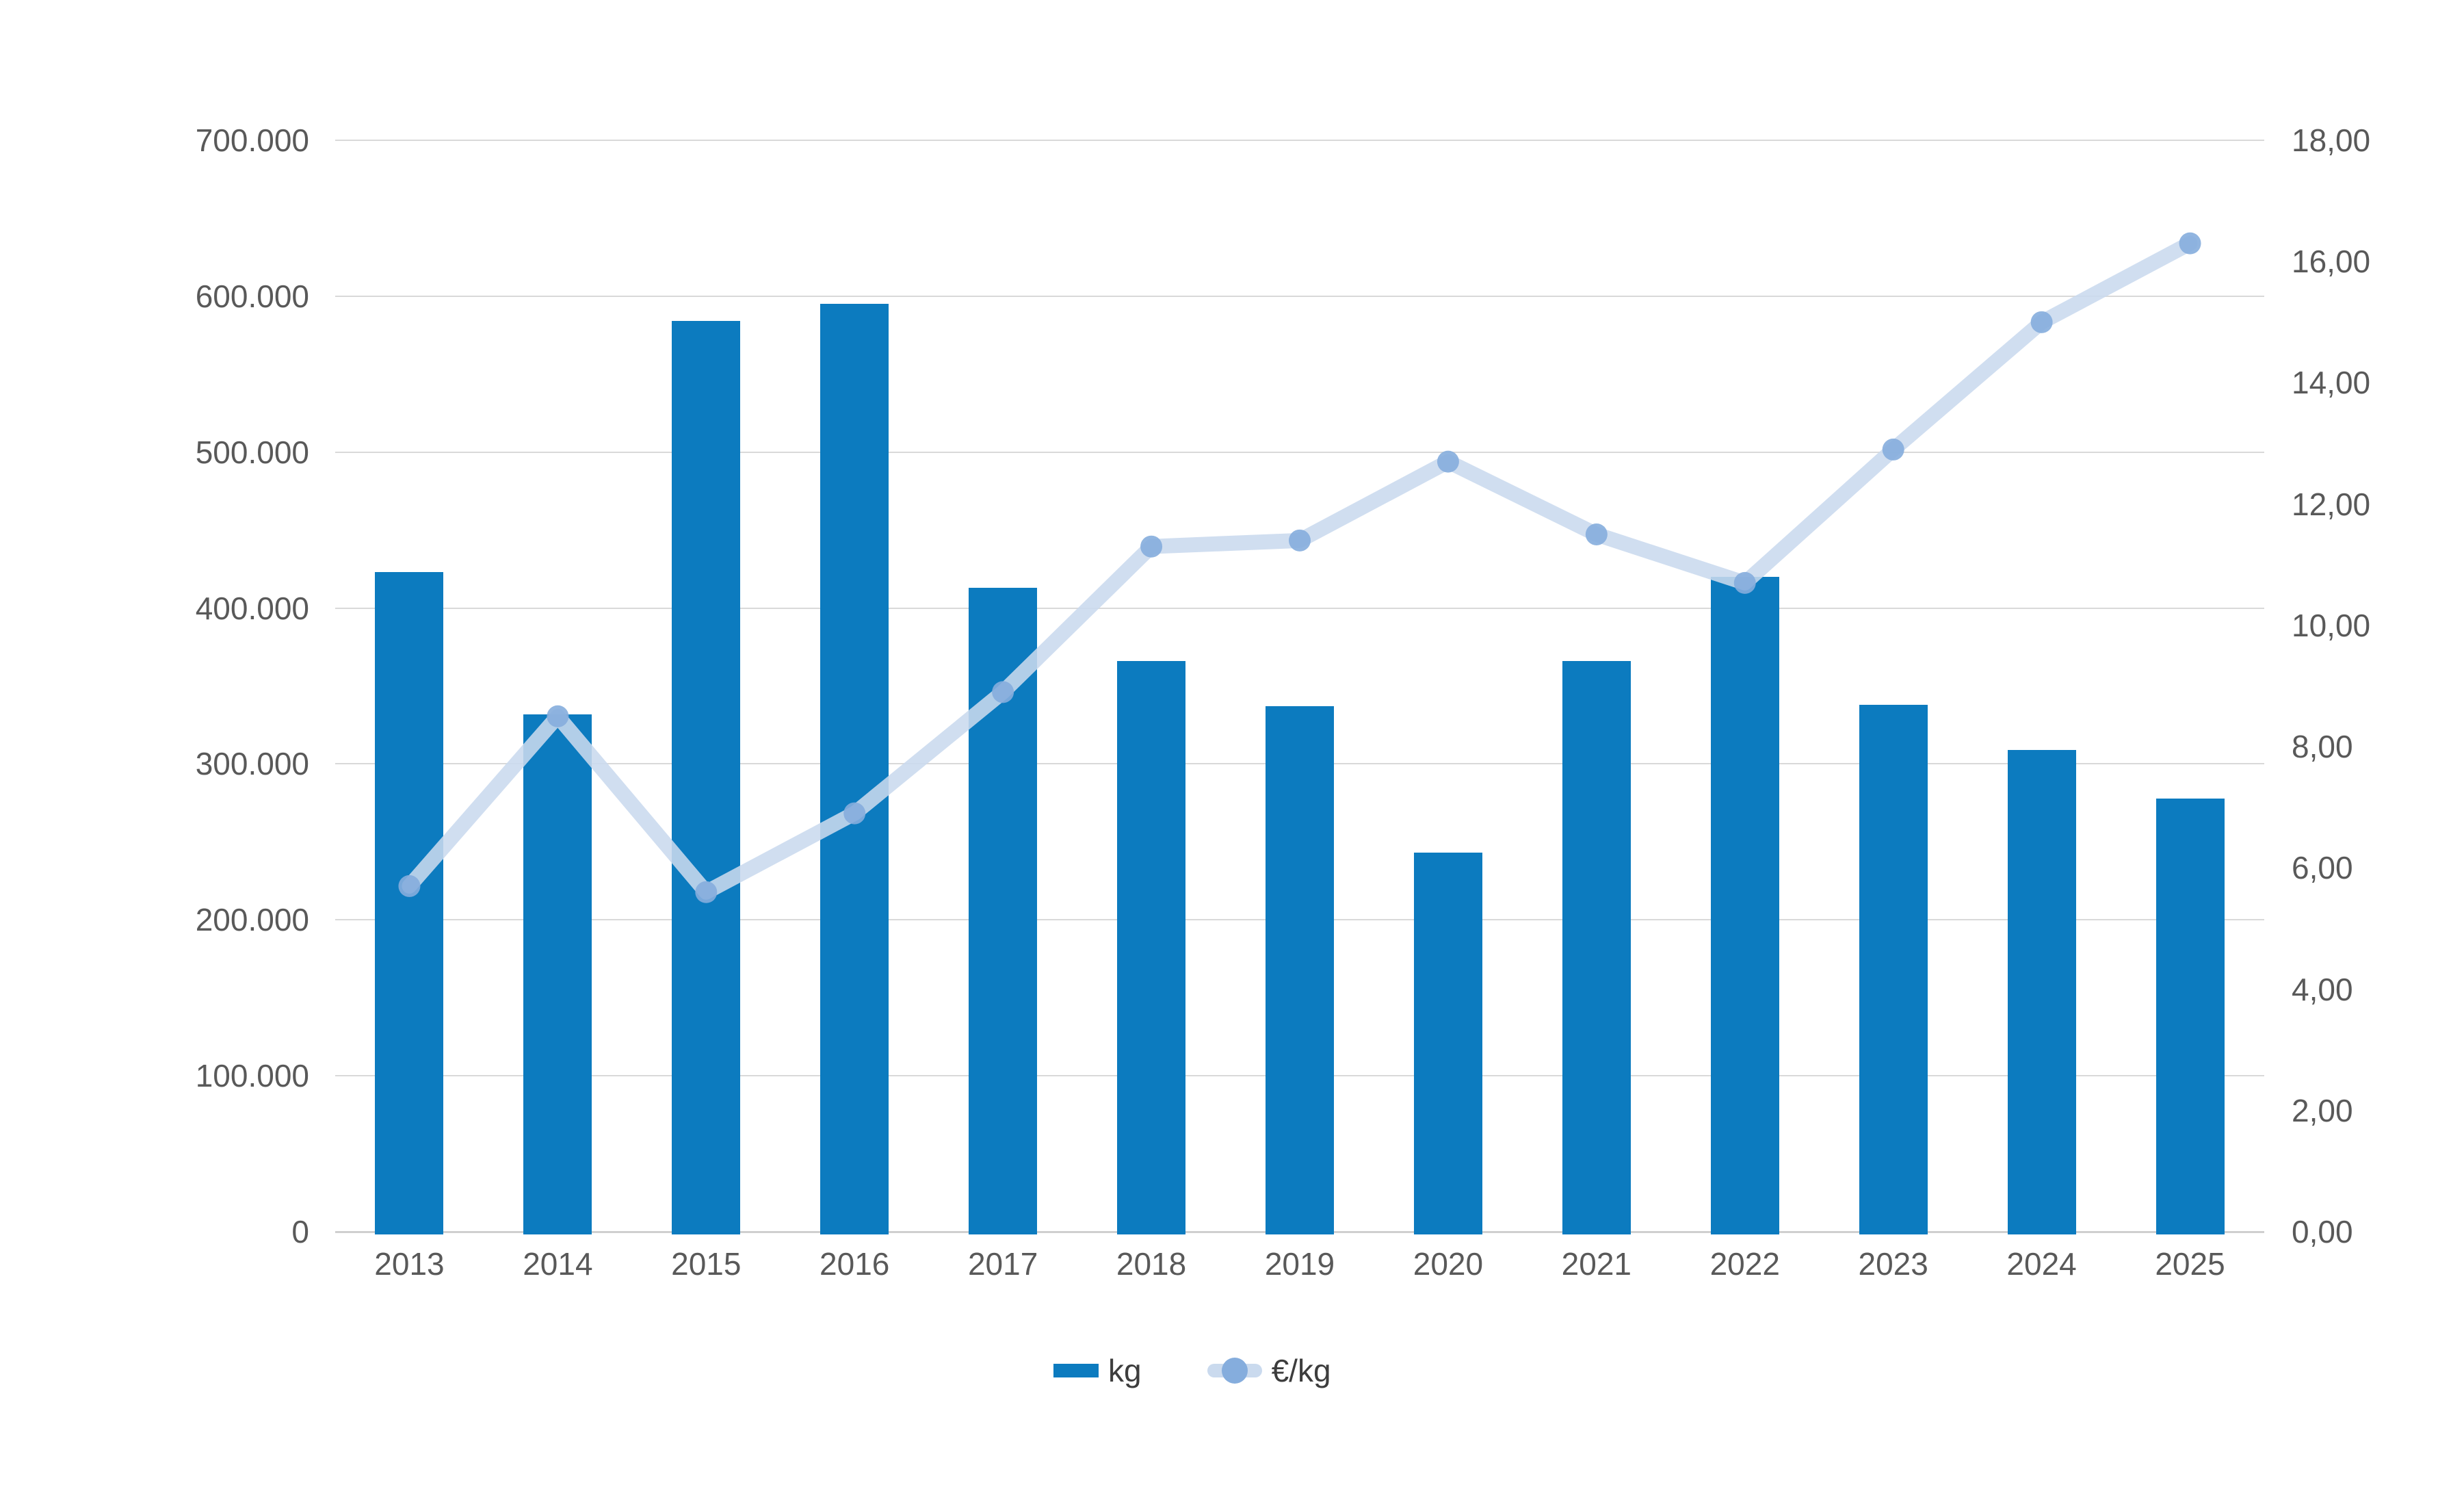 This screenshot has width=2464, height=1502. Describe the element at coordinates (1003, 692) in the screenshot. I see `line-point-2017` at that location.